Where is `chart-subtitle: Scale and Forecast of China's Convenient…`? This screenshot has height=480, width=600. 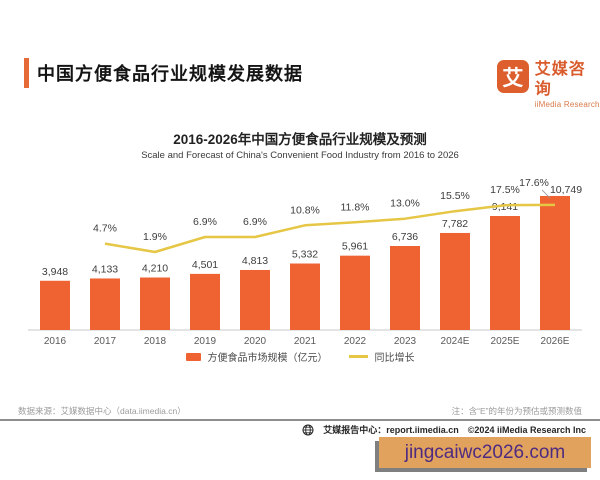
chart-subtitle: Scale and Forecast of China's Convenient… is located at coordinates (300, 155).